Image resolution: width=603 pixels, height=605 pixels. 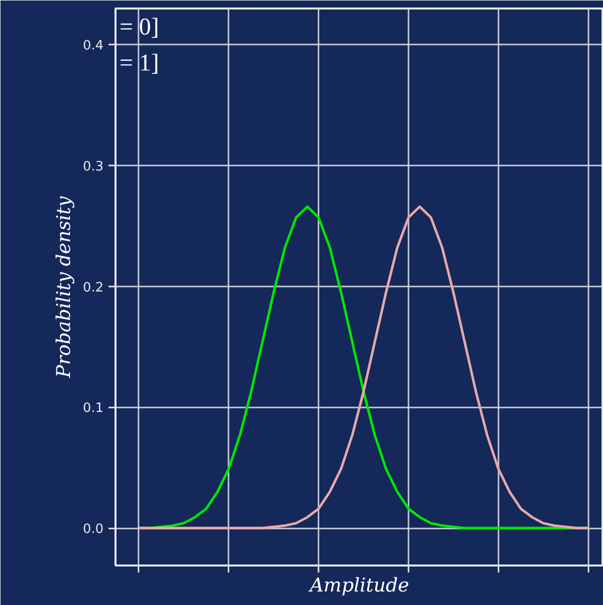 What do you see at coordinates (93, 167) in the screenshot?
I see `y-tick-label: 0.3` at bounding box center [93, 167].